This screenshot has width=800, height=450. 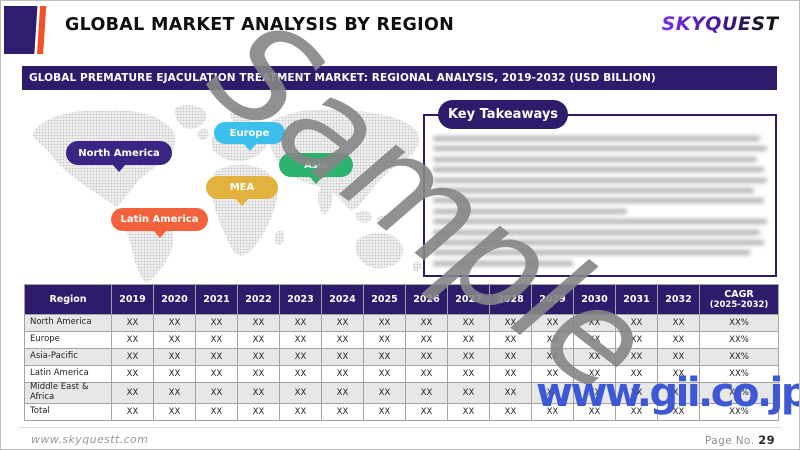 What do you see at coordinates (384, 299) in the screenshot?
I see `table-col-header-year: 2025` at bounding box center [384, 299].